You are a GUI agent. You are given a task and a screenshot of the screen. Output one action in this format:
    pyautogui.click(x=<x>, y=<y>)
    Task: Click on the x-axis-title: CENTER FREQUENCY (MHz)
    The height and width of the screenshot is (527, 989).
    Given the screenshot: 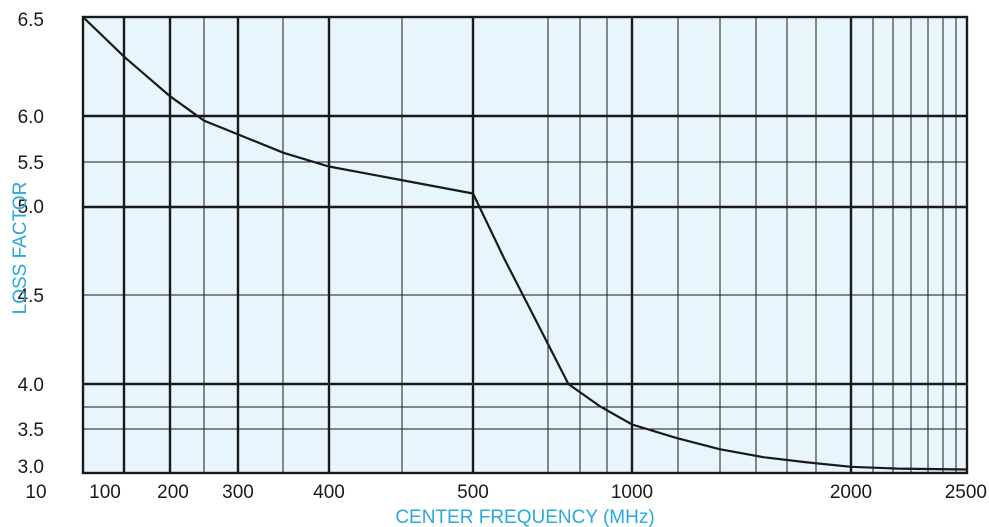 What is the action you would take?
    pyautogui.click(x=524, y=517)
    